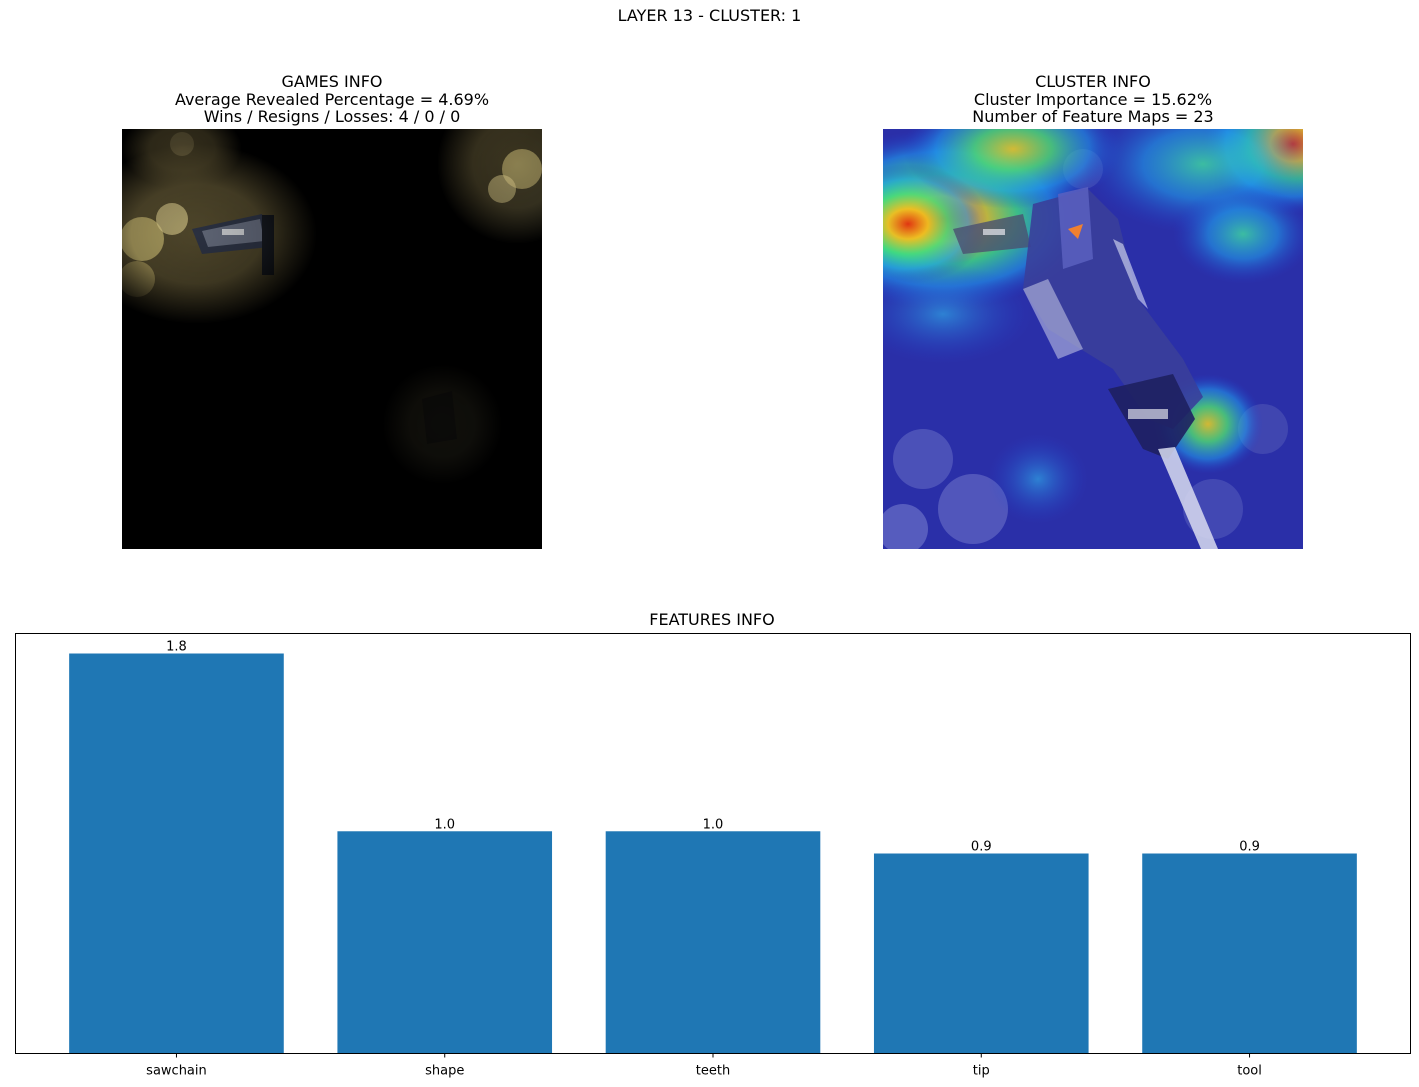  I want to click on bar-value-label-sawchain: 1.8, so click(176, 647).